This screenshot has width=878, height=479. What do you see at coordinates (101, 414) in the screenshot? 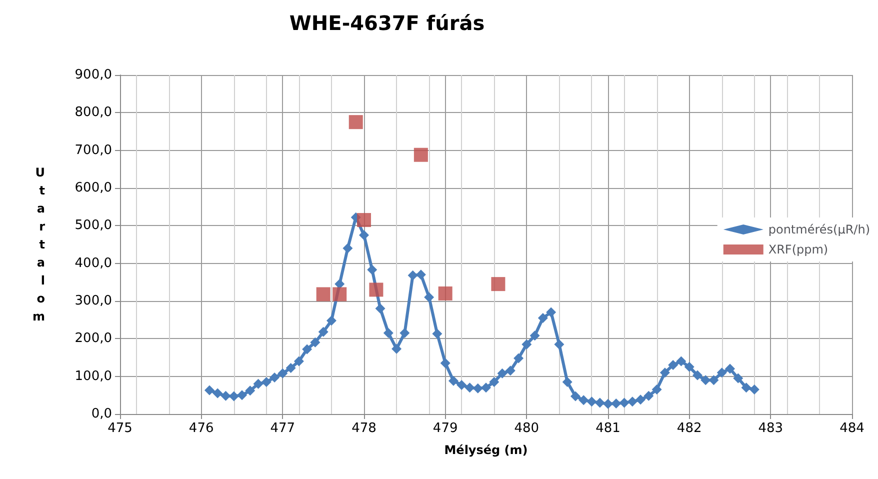
I see `y-tick-label: 0,0` at bounding box center [101, 414].